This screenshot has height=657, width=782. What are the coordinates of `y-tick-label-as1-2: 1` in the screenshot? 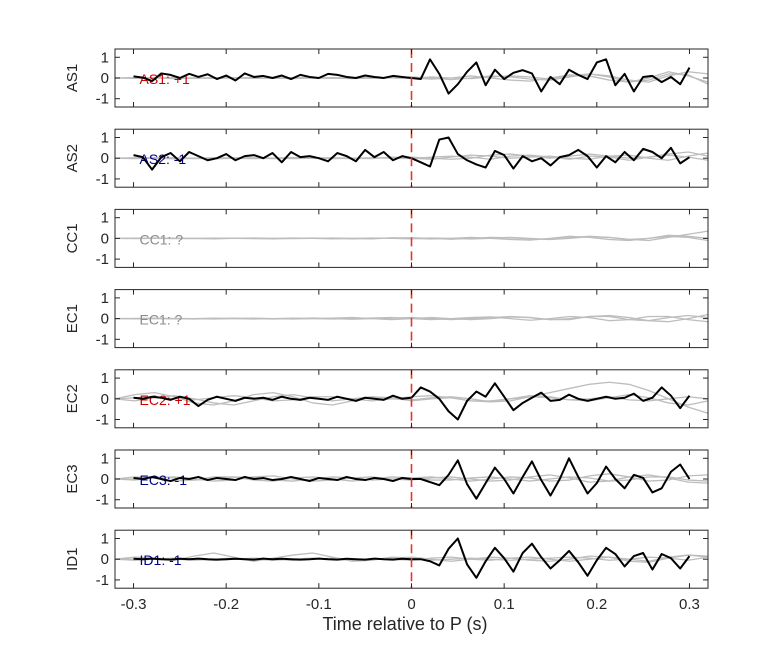 It's located at (105, 57).